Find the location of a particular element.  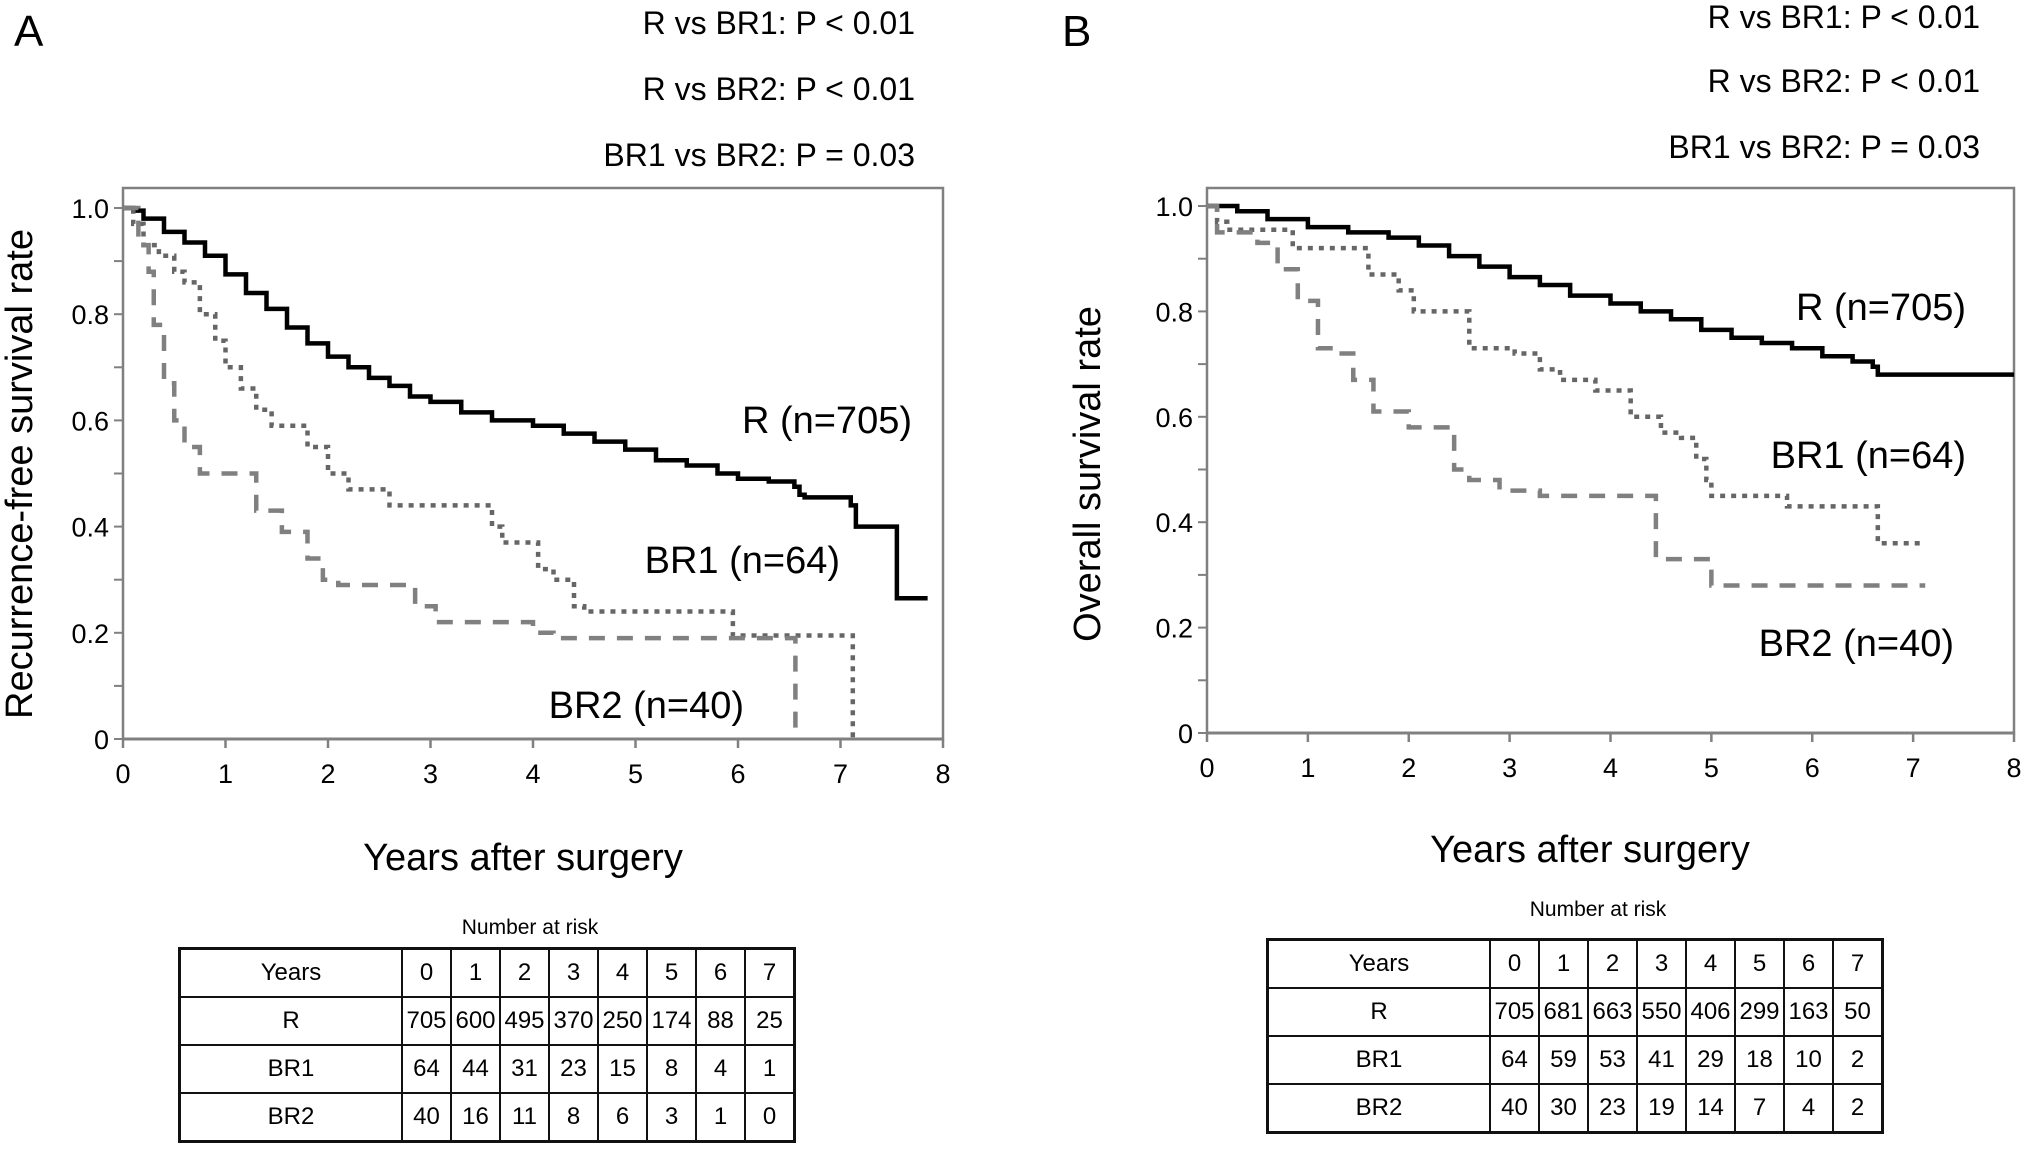

risk-table-row: BR2 40 30 23 19 14 7 4 2 is located at coordinates (1575, 1108).